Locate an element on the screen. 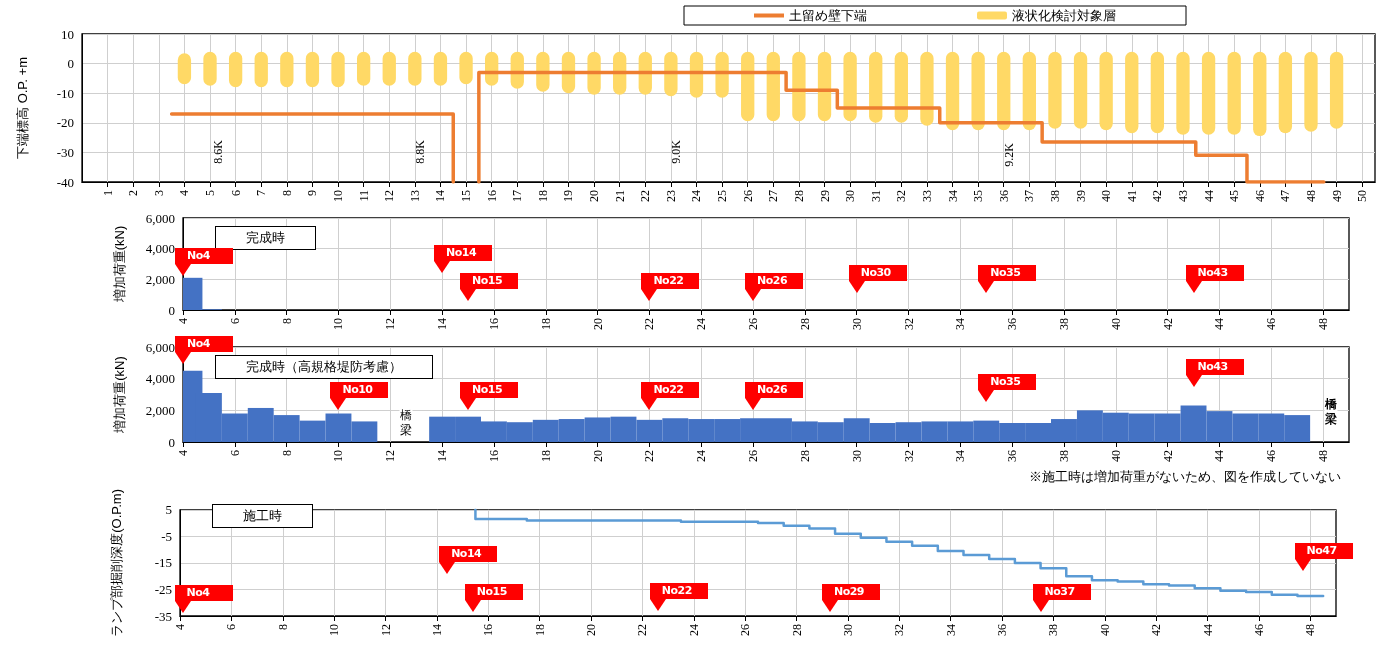 Image resolution: width=1381 pixels, height=646 pixels. legend-label: 土留め壁下端 is located at coordinates (828, 15).